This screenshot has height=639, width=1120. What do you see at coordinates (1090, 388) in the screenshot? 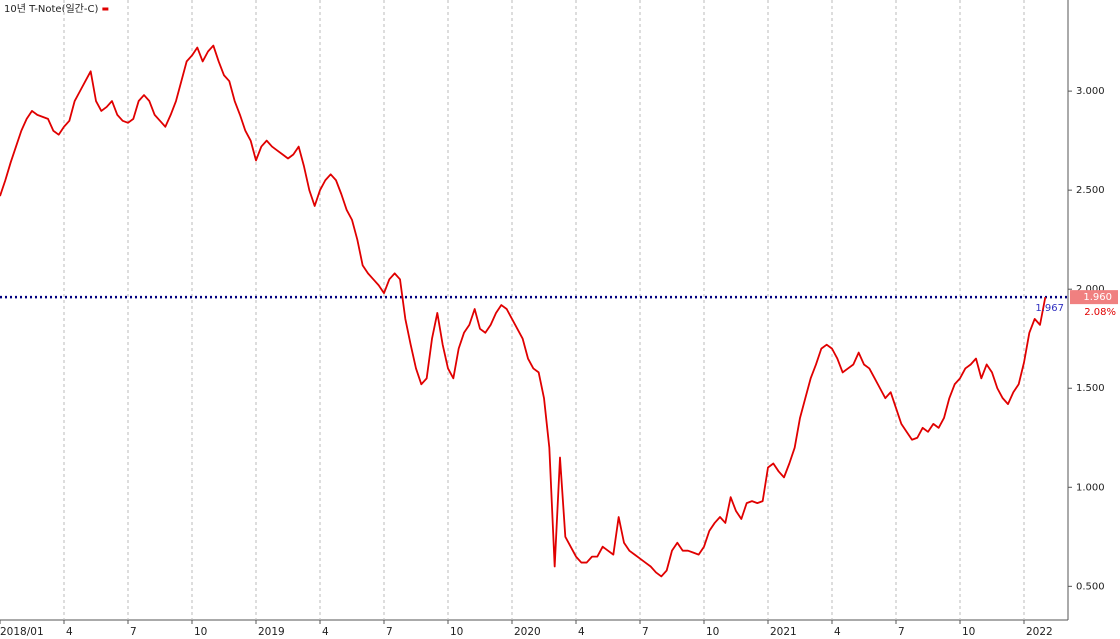
I see `y-tick-label: 1.500` at bounding box center [1090, 388].